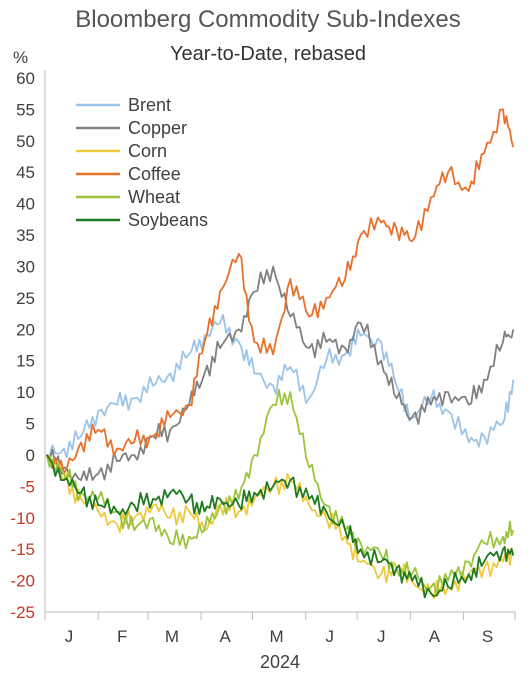  I want to click on legend-label: Corn, so click(147, 151).